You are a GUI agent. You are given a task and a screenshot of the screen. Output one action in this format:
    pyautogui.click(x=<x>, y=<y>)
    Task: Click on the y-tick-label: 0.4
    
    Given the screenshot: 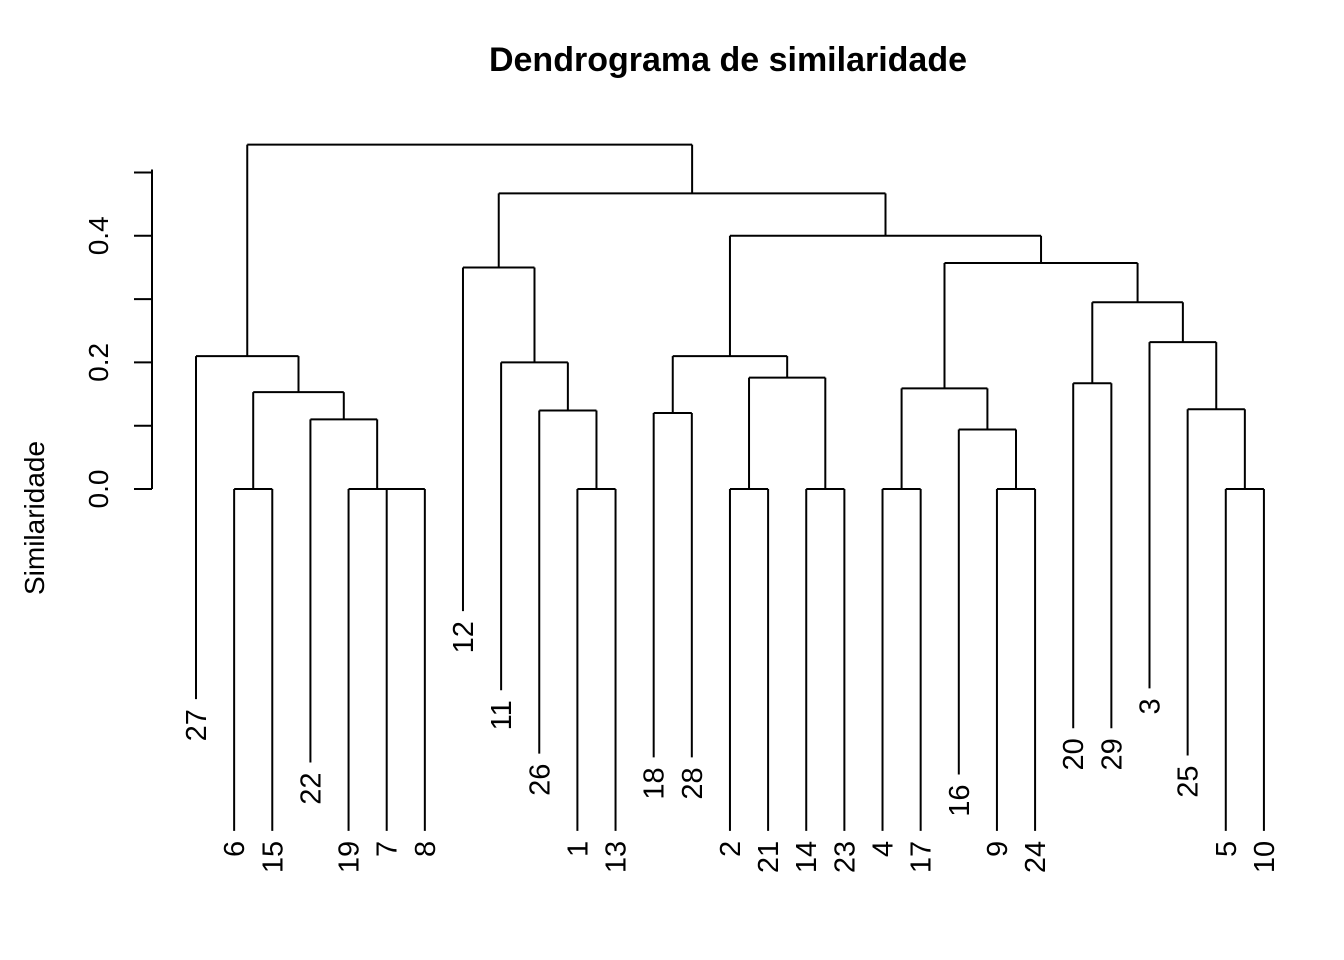 What is the action you would take?
    pyautogui.click(x=98, y=235)
    